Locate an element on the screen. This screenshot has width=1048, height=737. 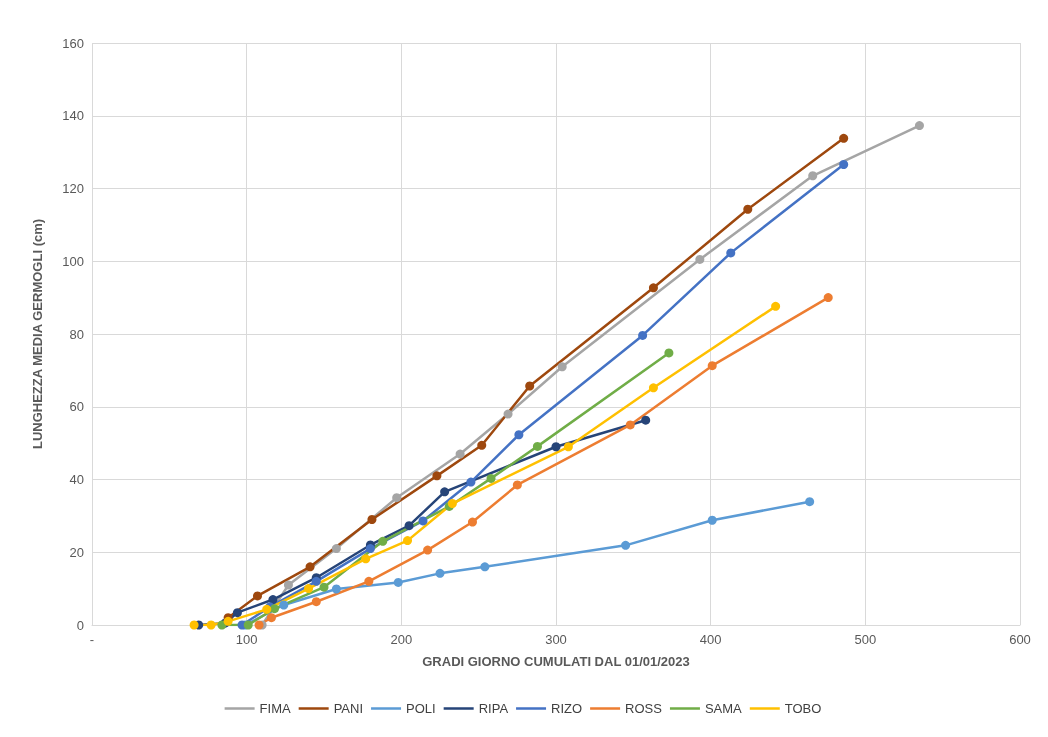
y-tick-label: 60 is located at coordinates (76, 407).